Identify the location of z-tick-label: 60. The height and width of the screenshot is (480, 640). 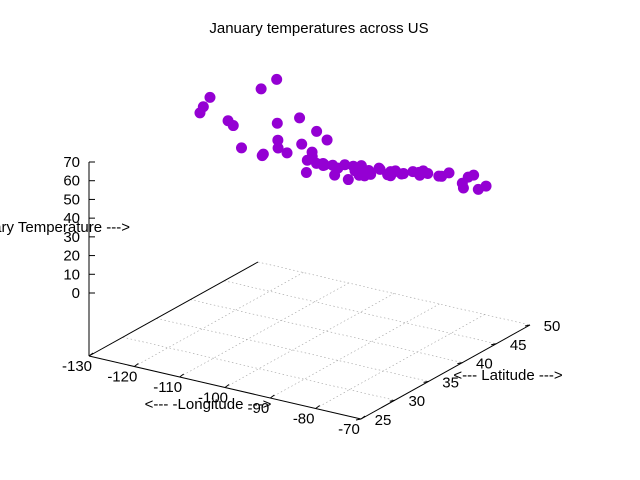
(71, 181).